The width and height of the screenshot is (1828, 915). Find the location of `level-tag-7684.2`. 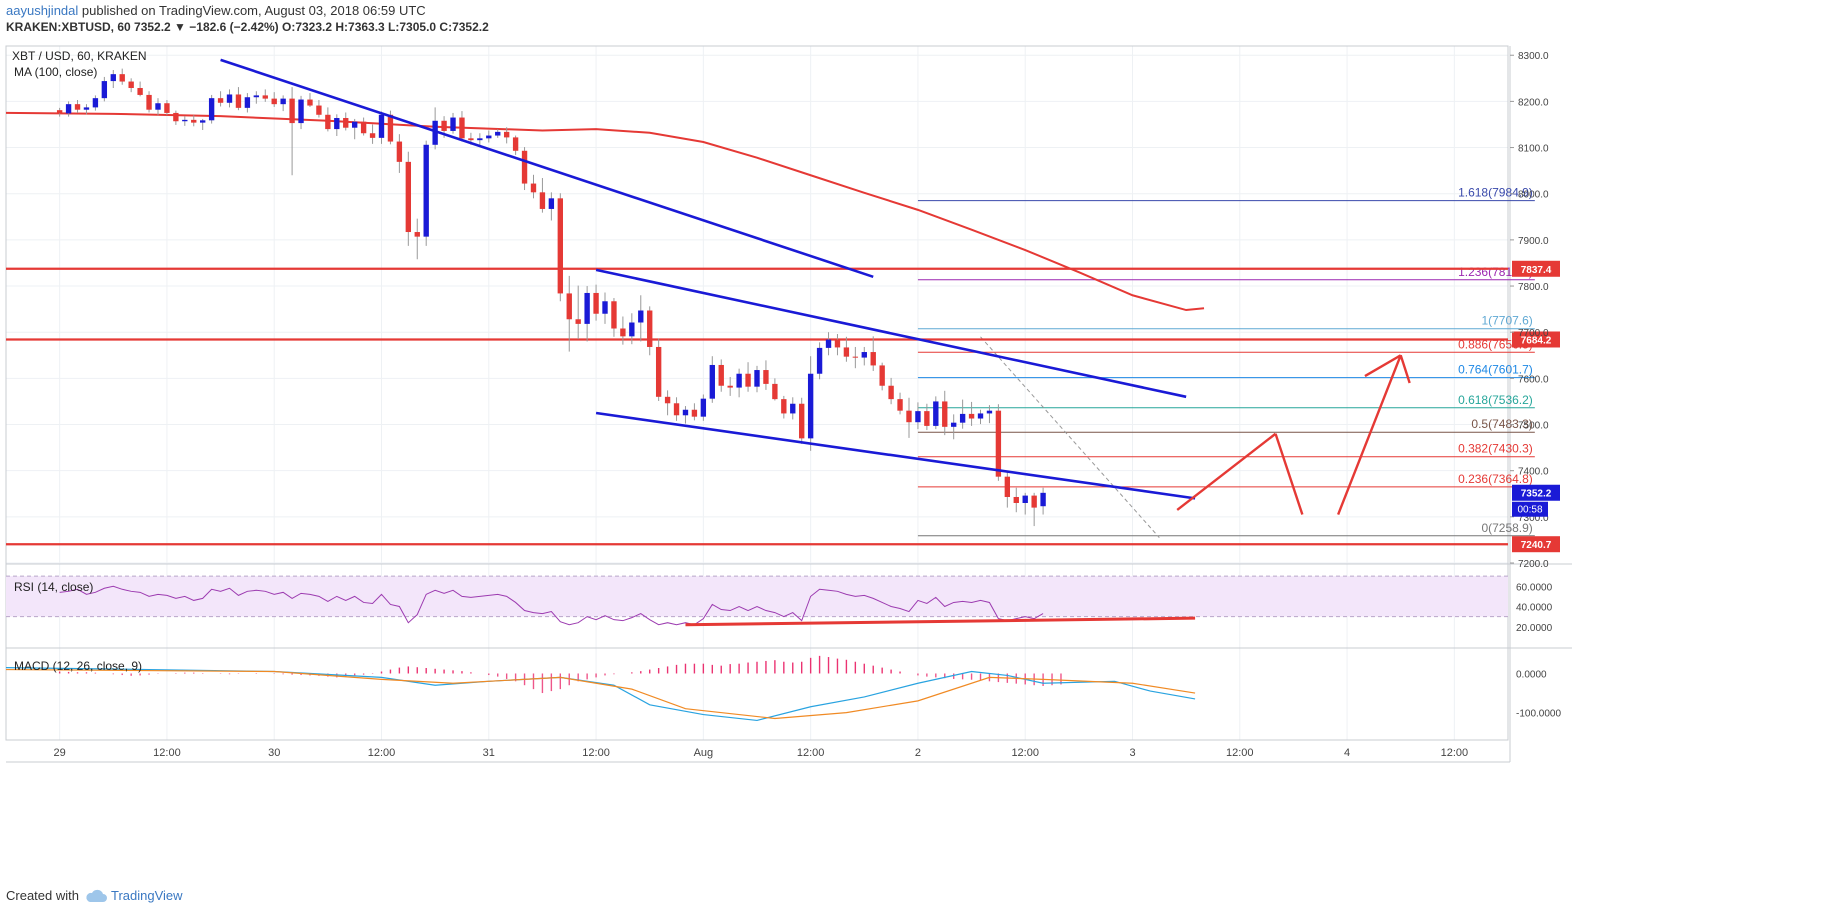

level-tag-7684.2 is located at coordinates (1536, 339).